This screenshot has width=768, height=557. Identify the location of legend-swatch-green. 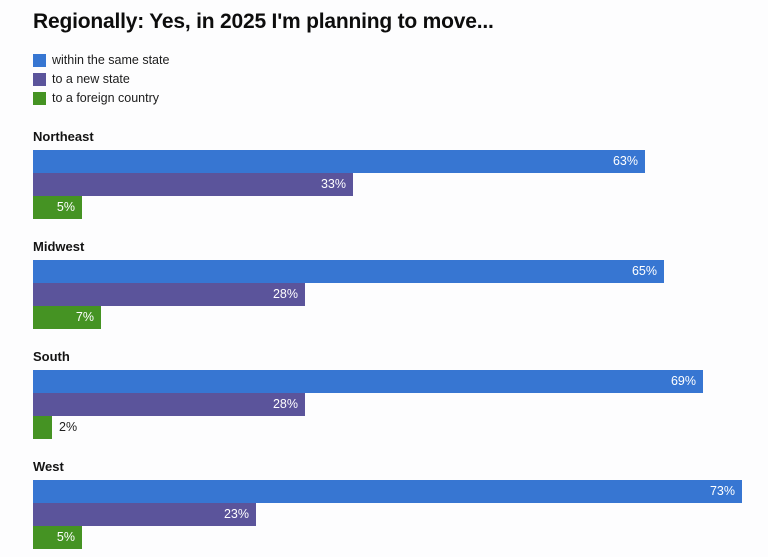
(39, 98).